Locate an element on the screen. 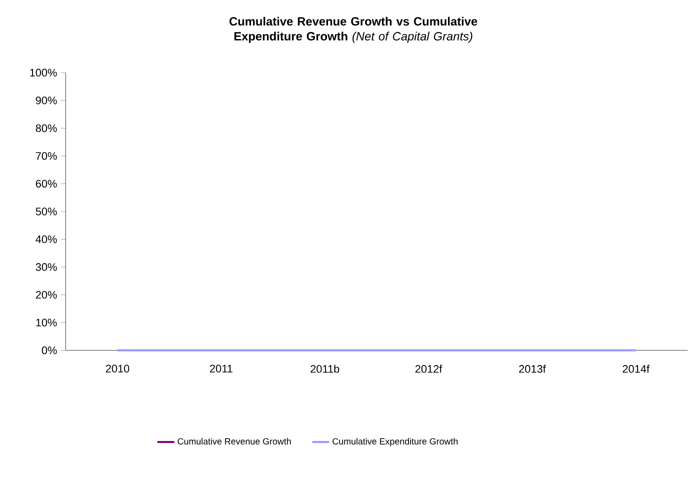  y-tick-label: 60% is located at coordinates (46, 184).